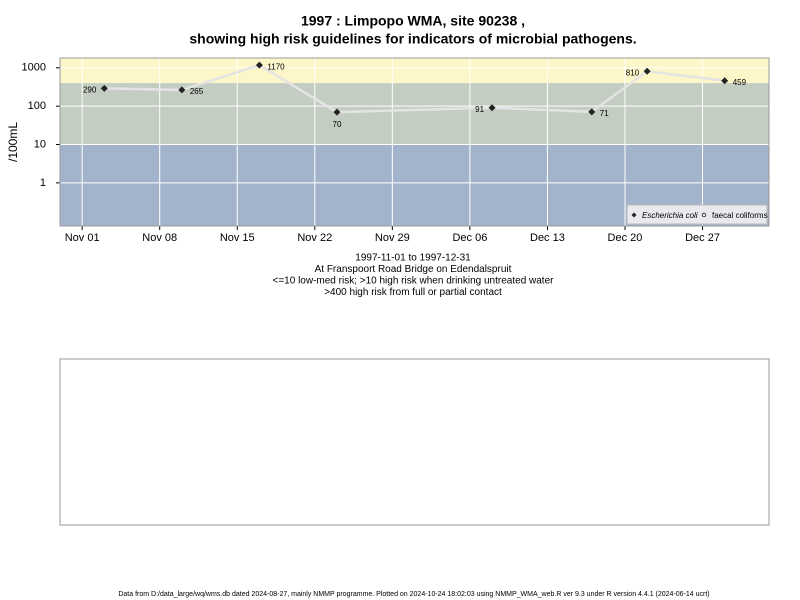 The height and width of the screenshot is (600, 800). I want to click on x-tick-label: Nov 15, so click(237, 238).